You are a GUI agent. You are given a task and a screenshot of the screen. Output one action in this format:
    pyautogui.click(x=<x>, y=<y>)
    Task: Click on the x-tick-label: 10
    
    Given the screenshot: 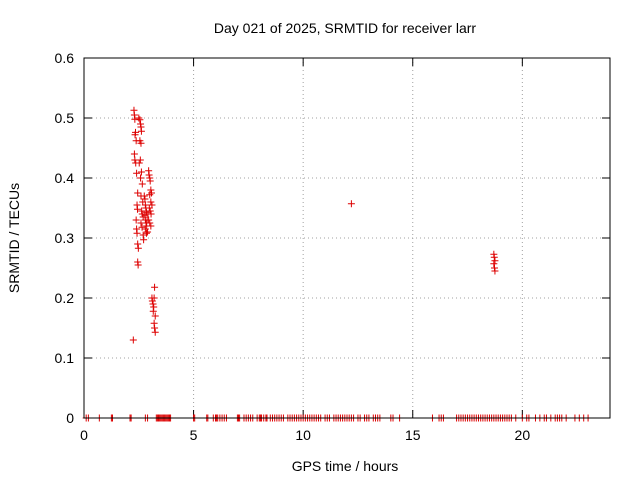 What is the action you would take?
    pyautogui.click(x=303, y=435)
    